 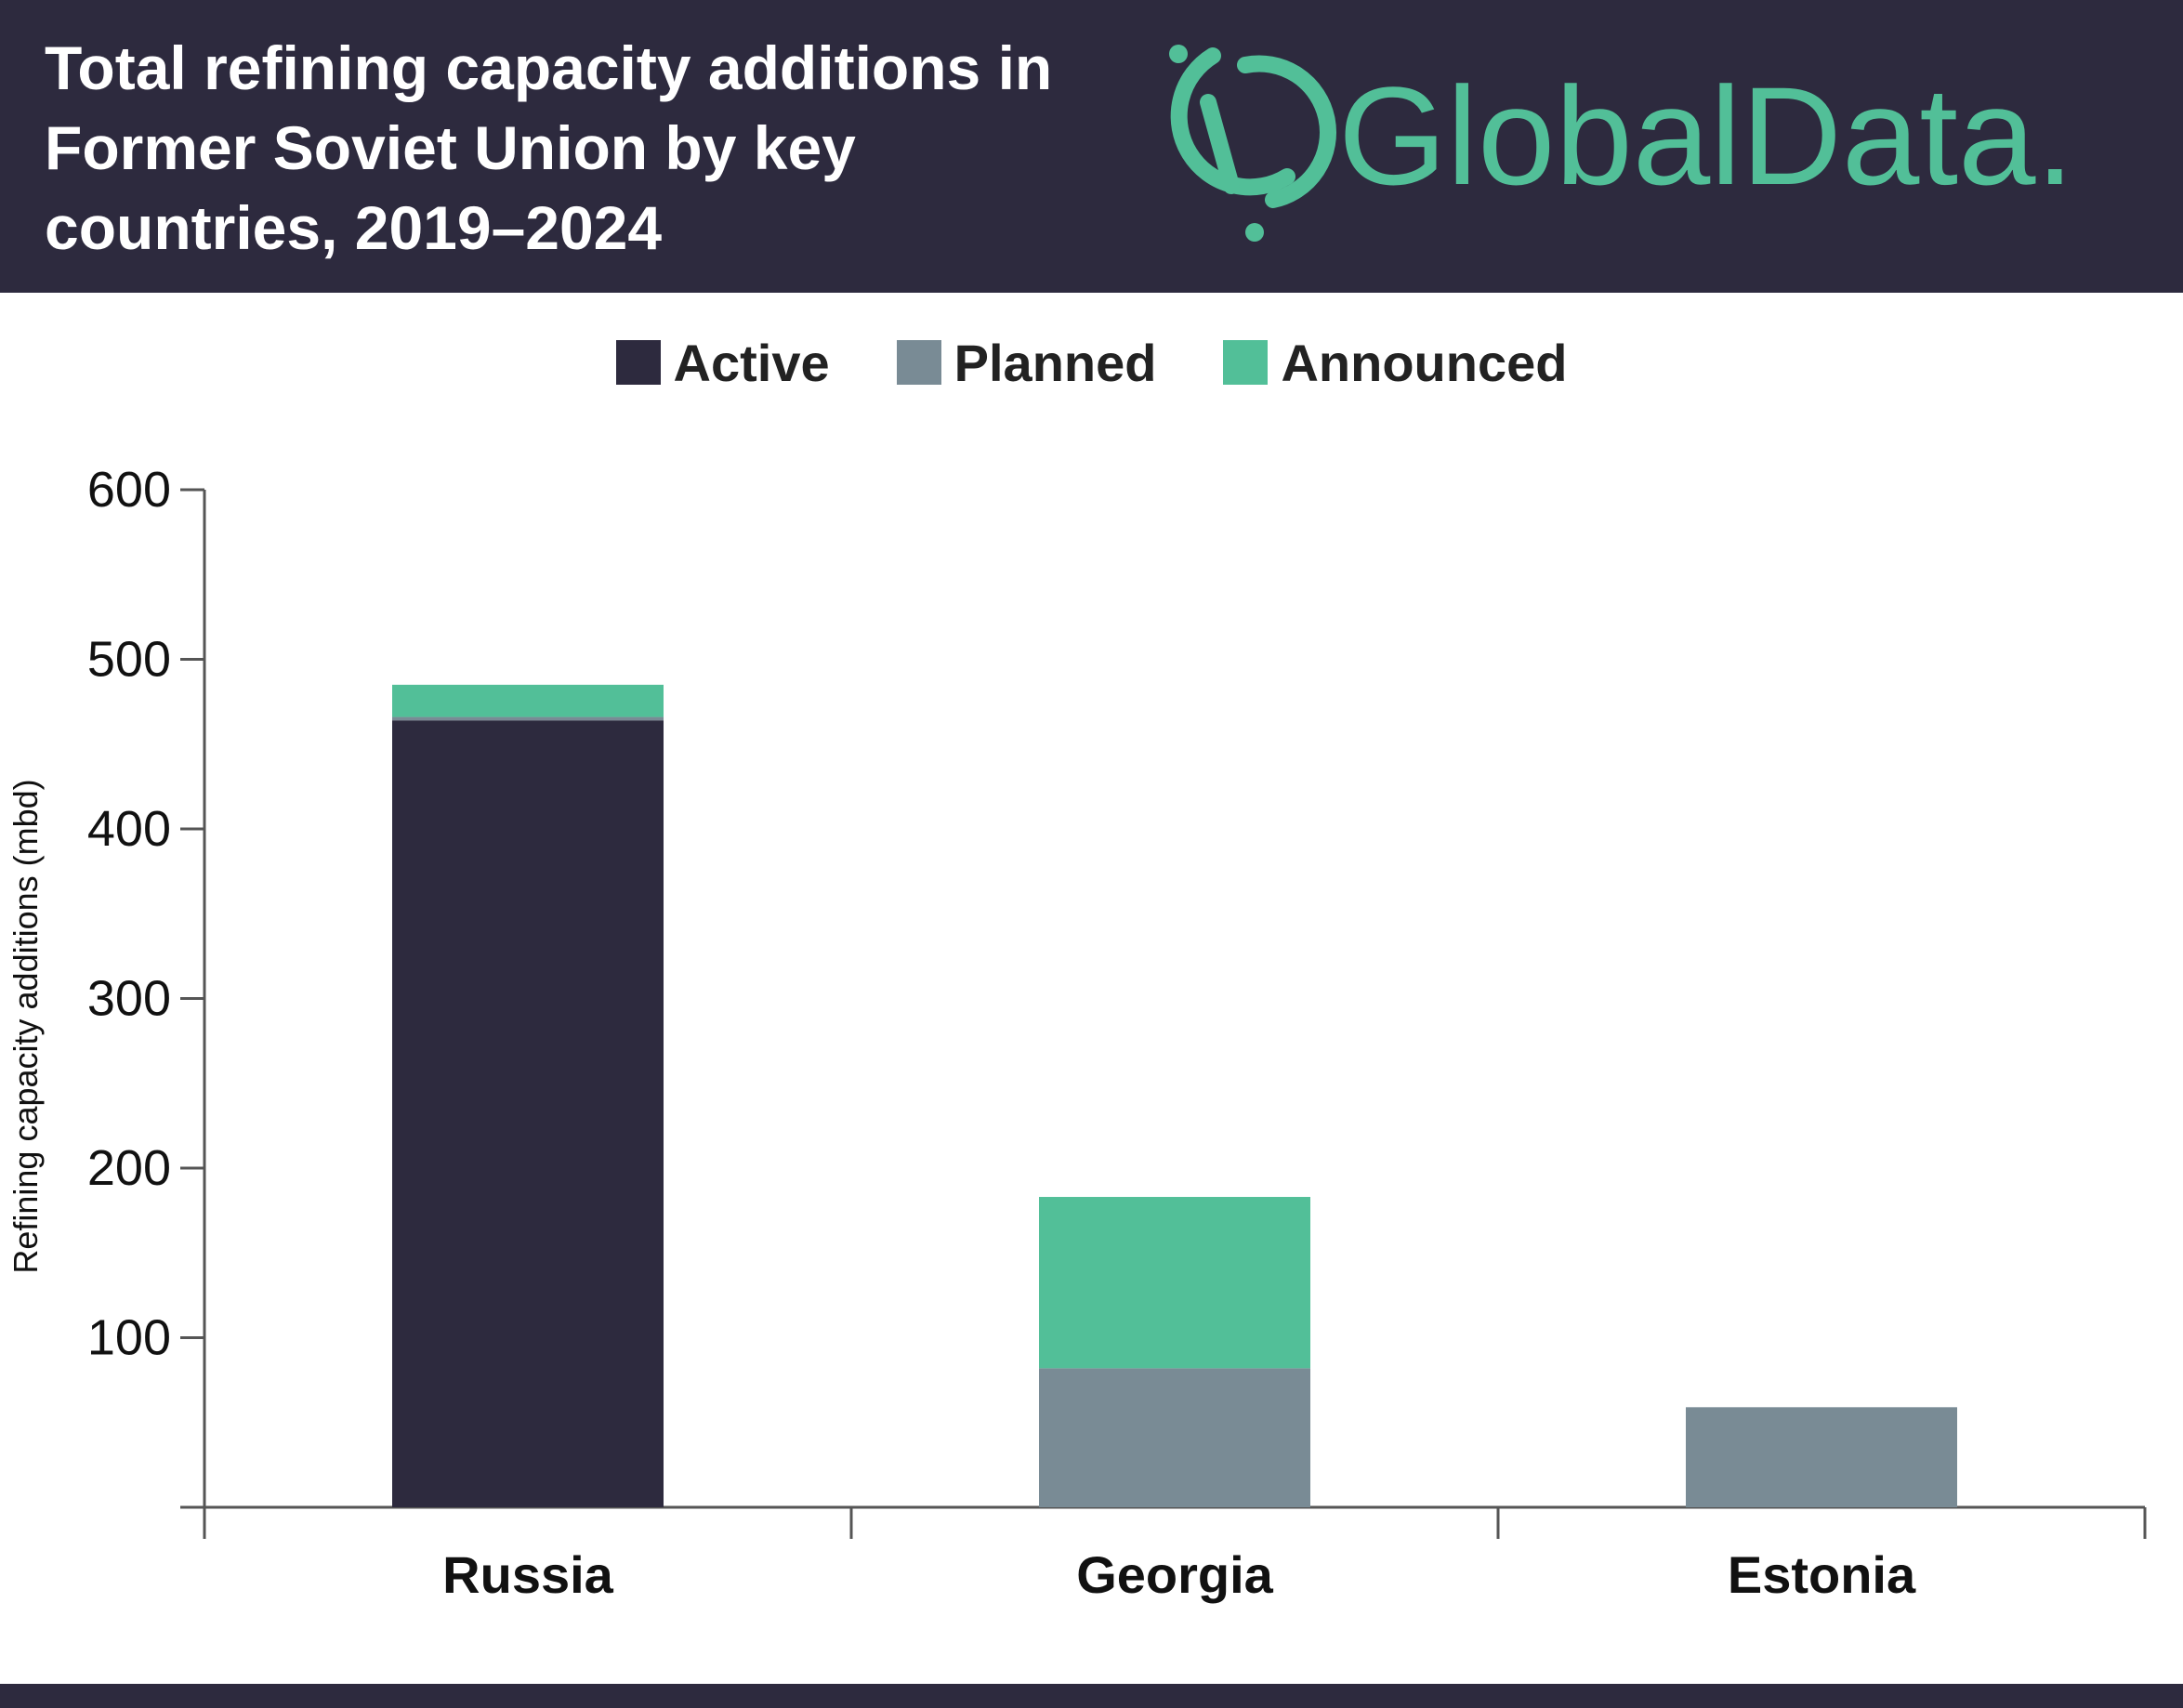 I want to click on x-category-label: Russia, so click(x=527, y=1574).